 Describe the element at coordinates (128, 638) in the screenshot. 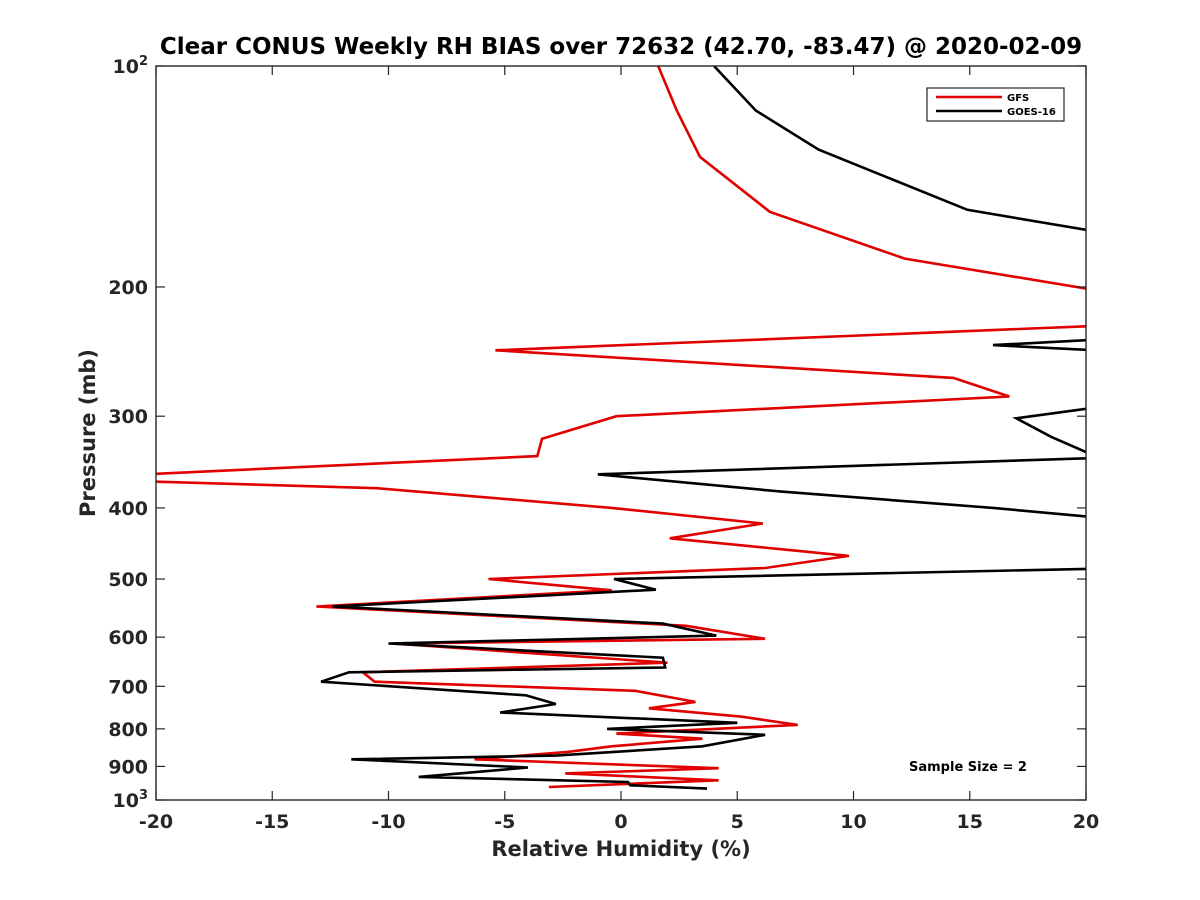

I see `y-tick-label: 600` at that location.